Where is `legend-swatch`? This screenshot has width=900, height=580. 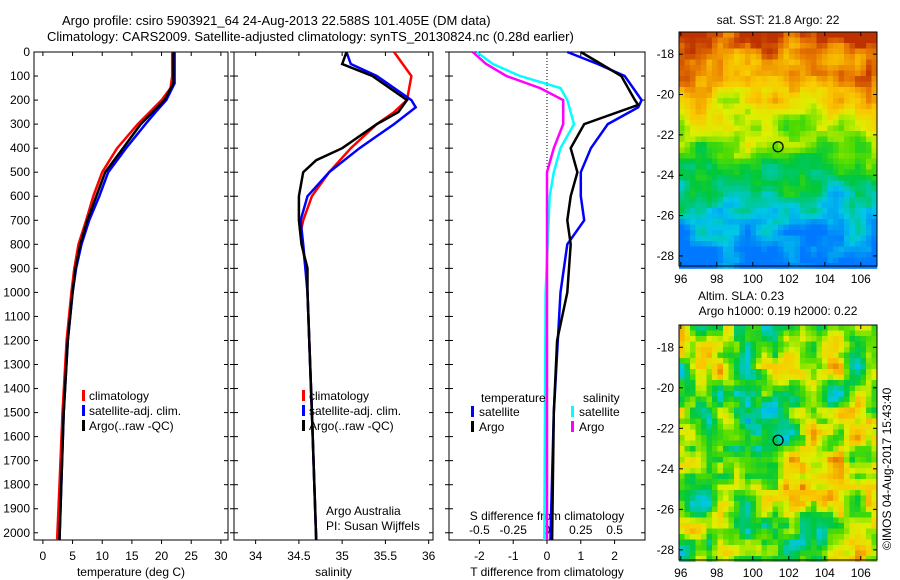 legend-swatch is located at coordinates (572, 426).